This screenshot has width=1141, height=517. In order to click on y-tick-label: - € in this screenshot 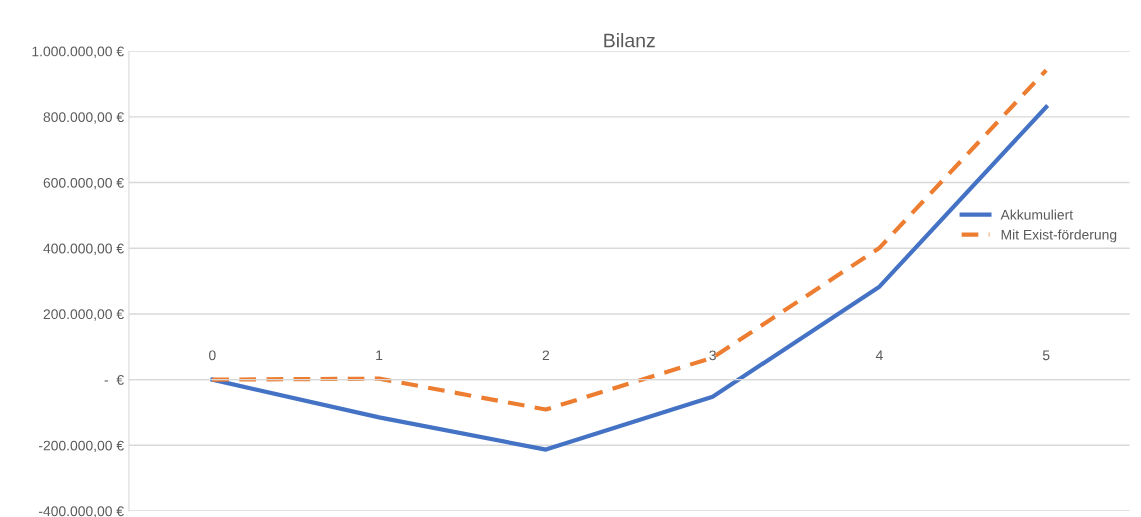, I will do `click(114, 379)`.